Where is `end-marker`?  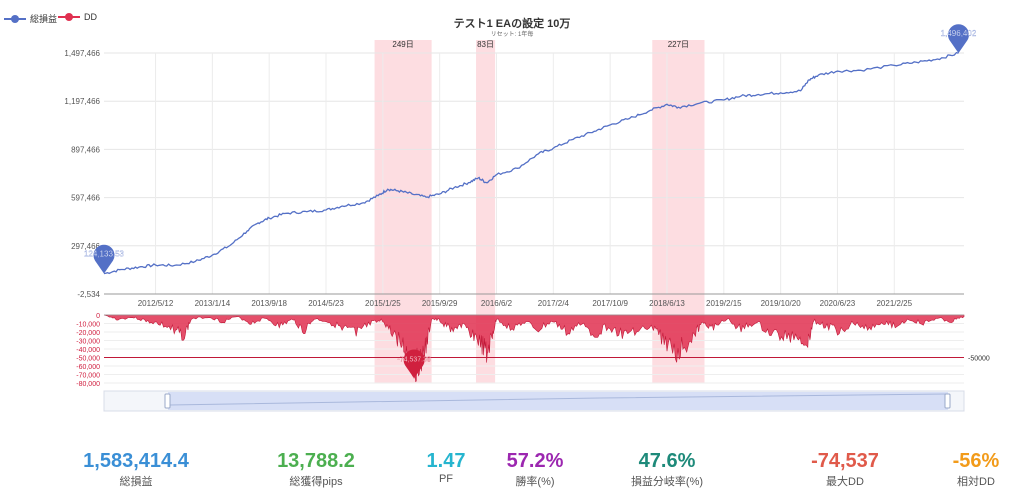
end-marker is located at coordinates (958, 39).